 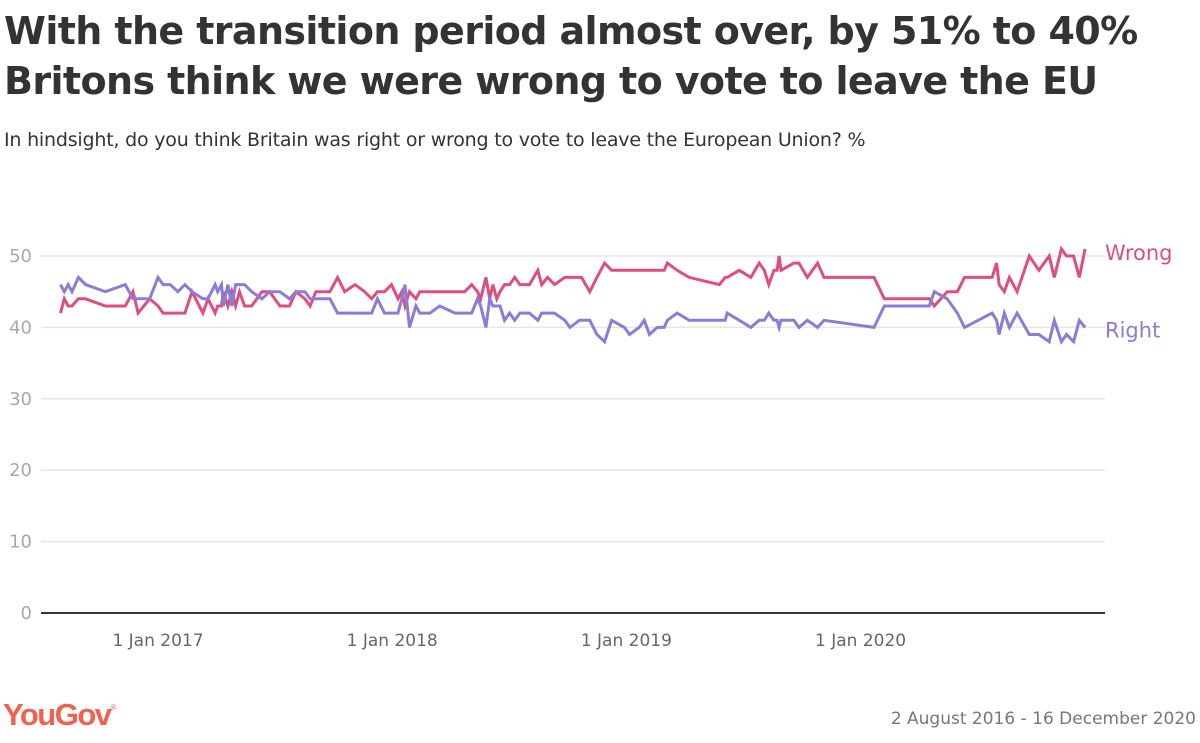 I want to click on series-line-right, so click(x=573, y=309).